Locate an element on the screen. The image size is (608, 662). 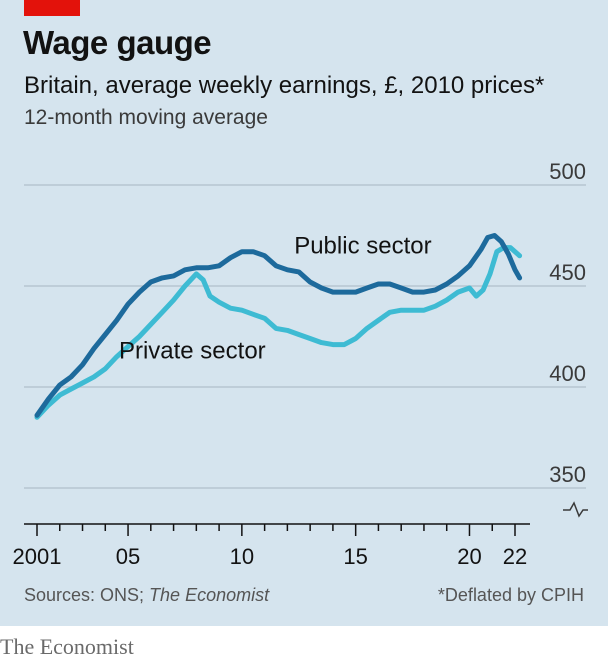
series-label-public-sector: Public sector is located at coordinates (362, 246).